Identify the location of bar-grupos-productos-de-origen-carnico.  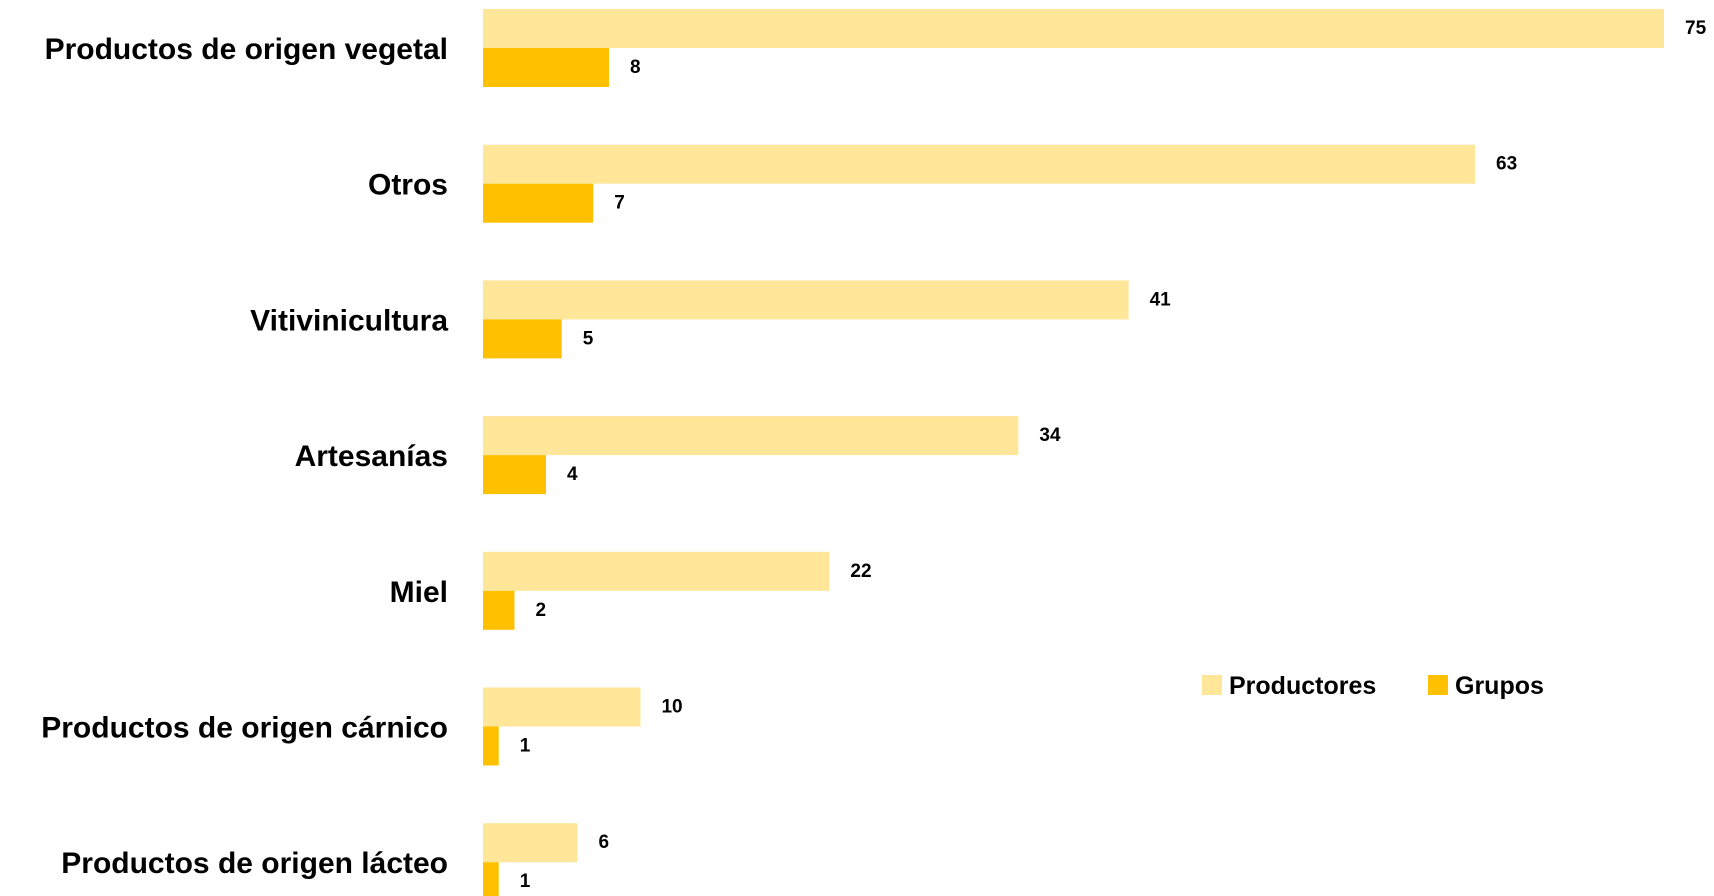
(491, 746).